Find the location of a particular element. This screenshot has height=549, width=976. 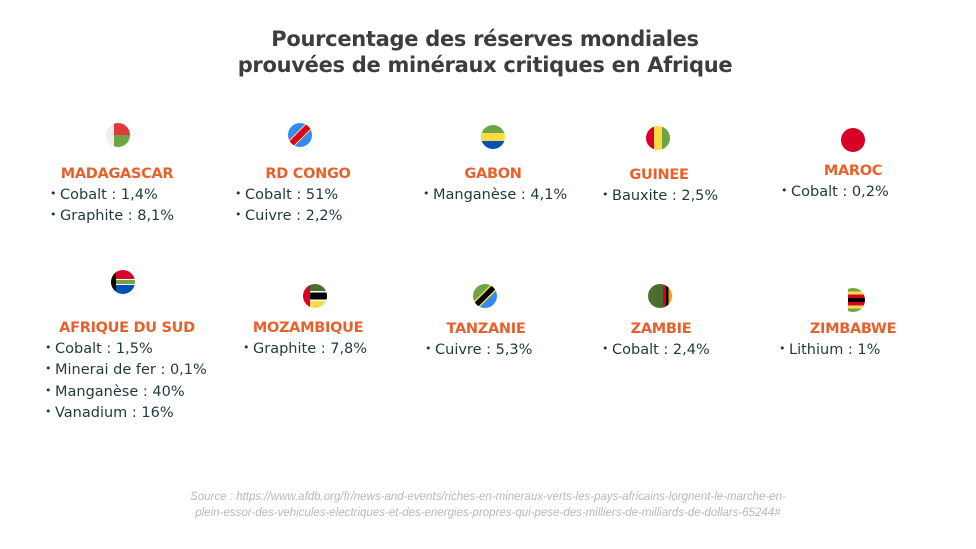

mineral-list: Graphite : 7,8% is located at coordinates (305, 348).